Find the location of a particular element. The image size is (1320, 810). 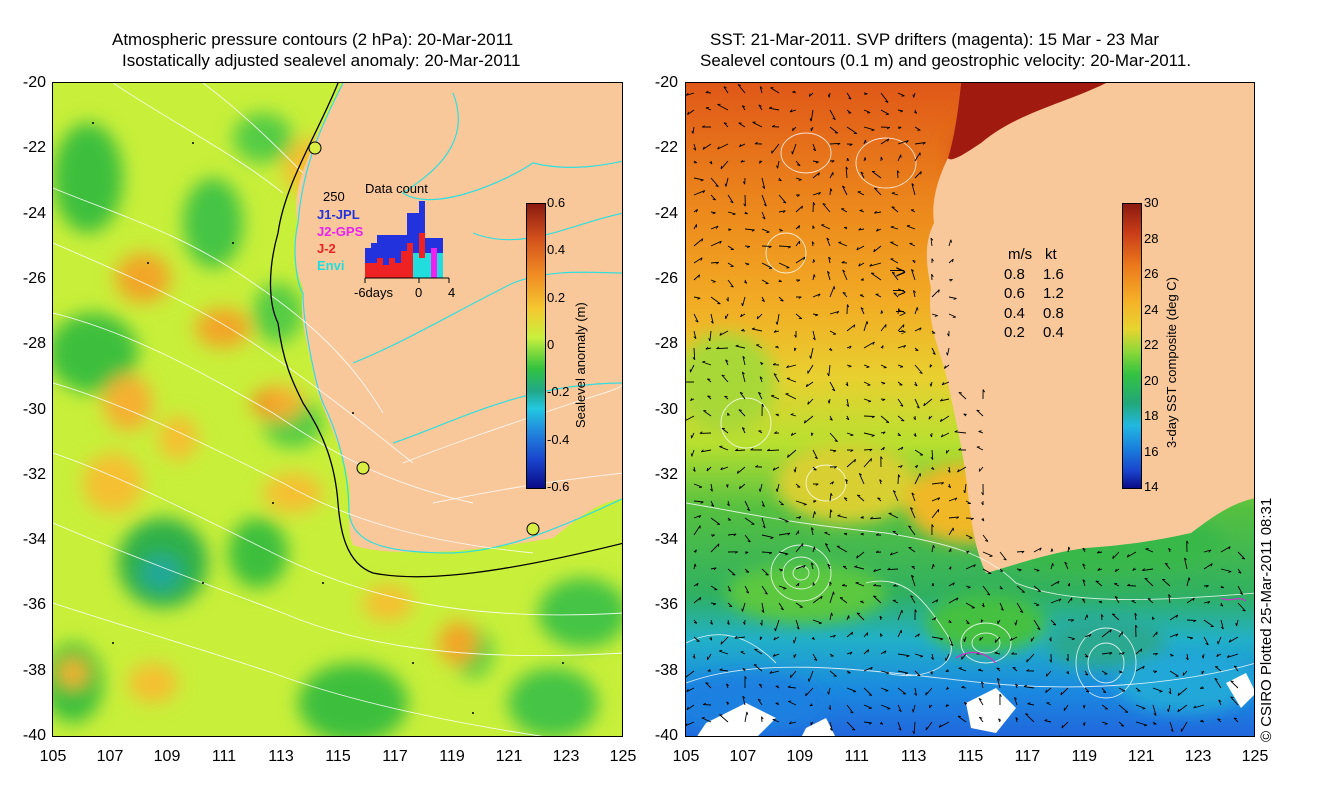

x-tick-label: 119 is located at coordinates (452, 756).